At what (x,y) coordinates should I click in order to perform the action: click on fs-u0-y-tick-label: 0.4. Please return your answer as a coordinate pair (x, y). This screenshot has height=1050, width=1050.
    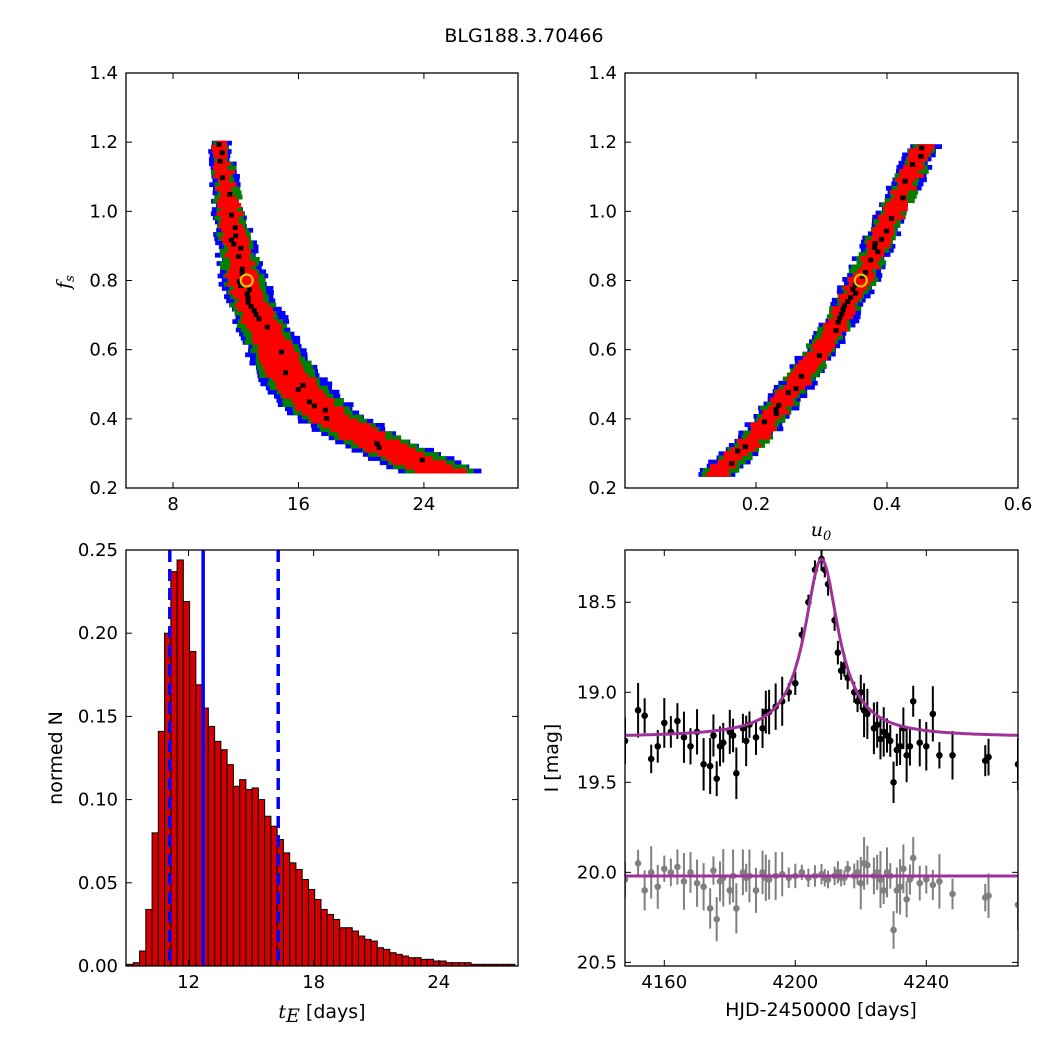
    Looking at the image, I should click on (602, 419).